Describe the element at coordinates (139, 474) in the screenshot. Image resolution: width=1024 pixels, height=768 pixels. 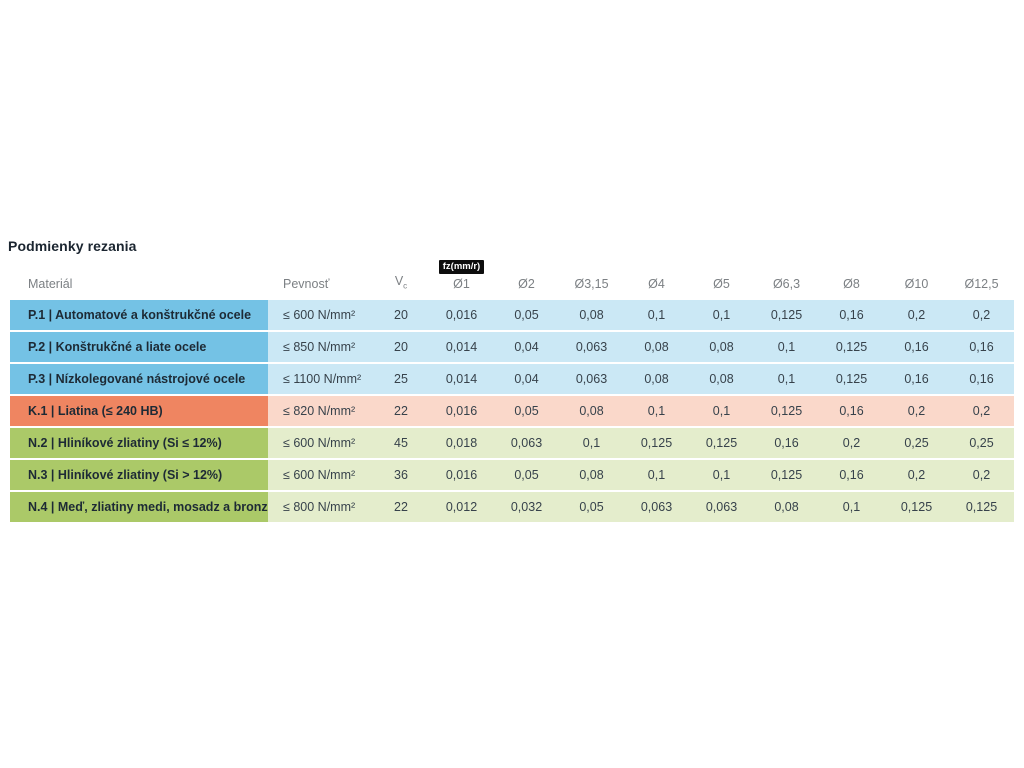
I see `material-cell: N.3 | Hliníkové zliatiny (Si > 12%)` at that location.